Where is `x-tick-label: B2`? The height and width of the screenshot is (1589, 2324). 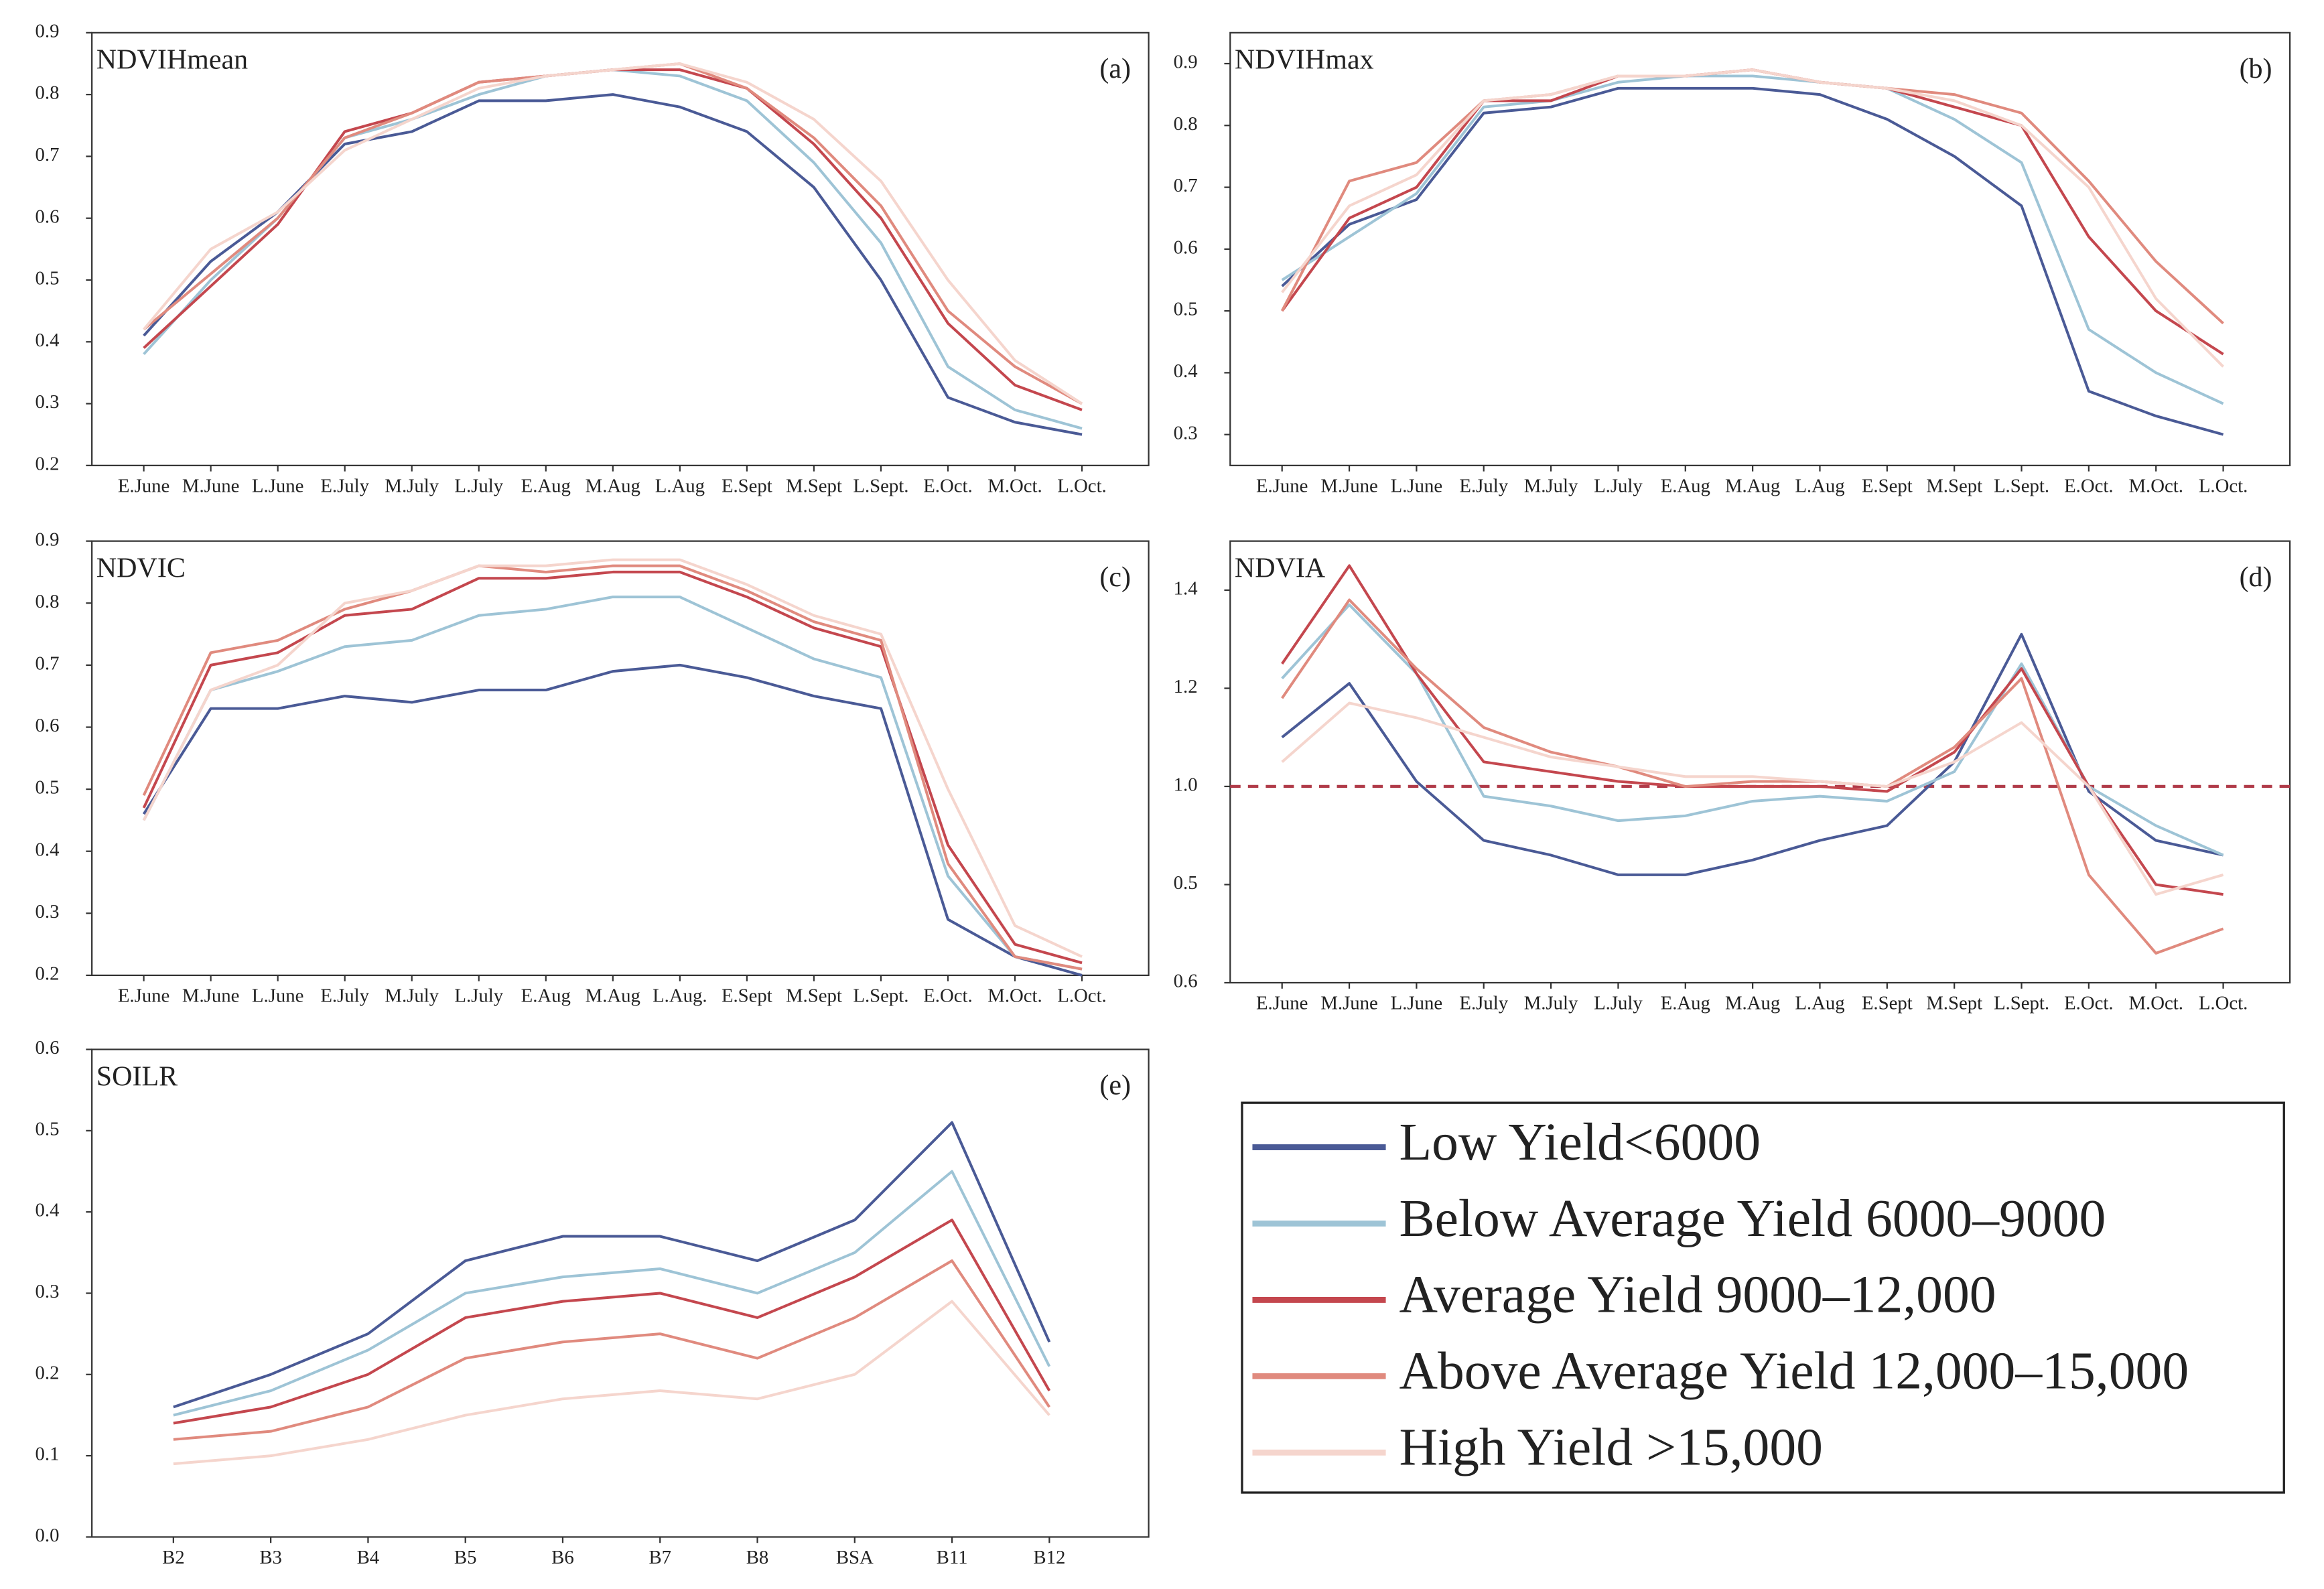
x-tick-label: B2 is located at coordinates (174, 1557).